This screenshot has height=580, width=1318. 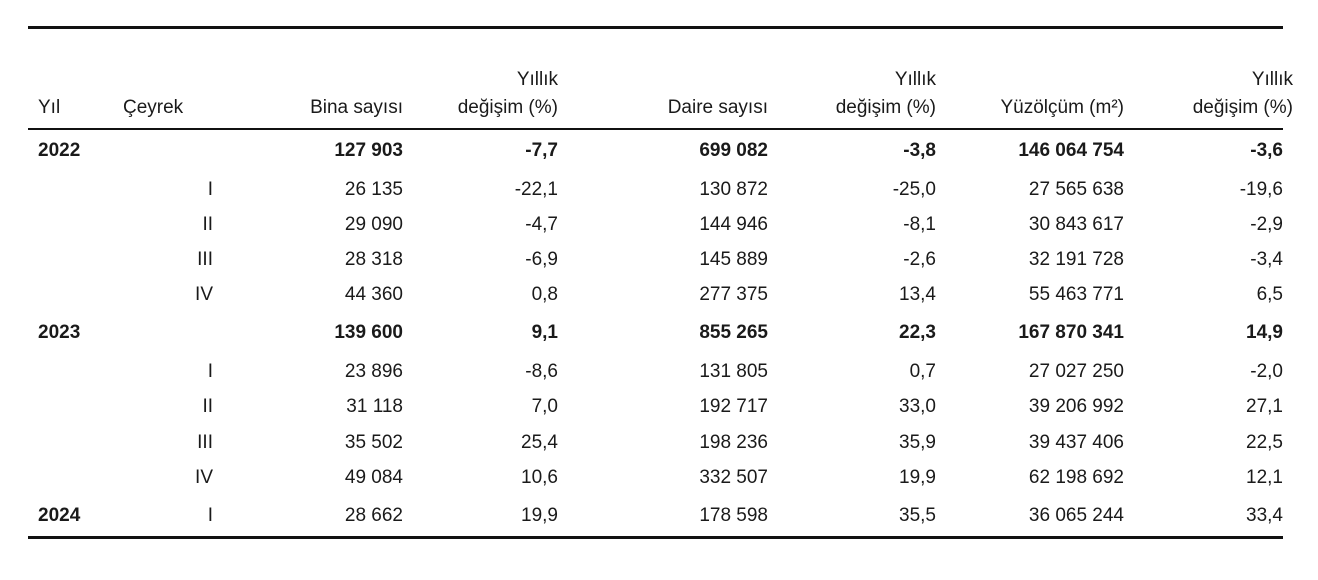 I want to click on table-row-year-2024: 2024 I 28 662 19,9 178 598 35,5 36 065 244 33,4, so click(x=655, y=516).